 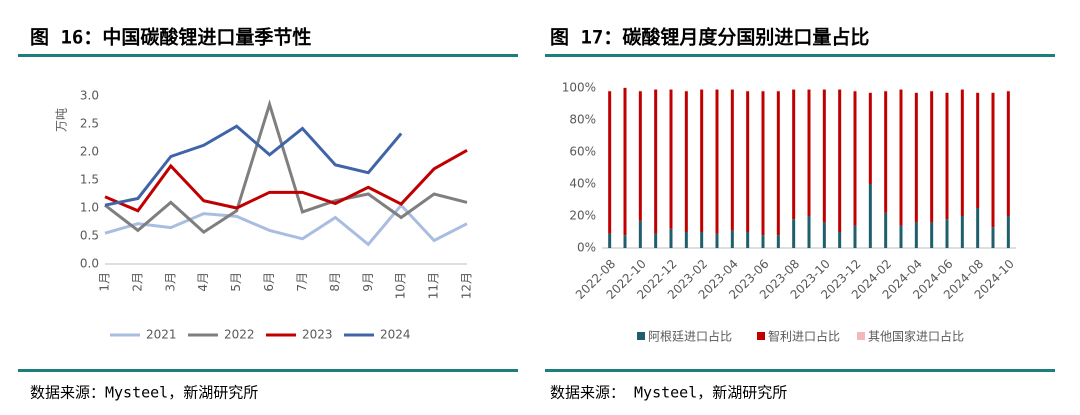 What do you see at coordinates (239, 335) in the screenshot?
I see `legend-label: 2022` at bounding box center [239, 335].